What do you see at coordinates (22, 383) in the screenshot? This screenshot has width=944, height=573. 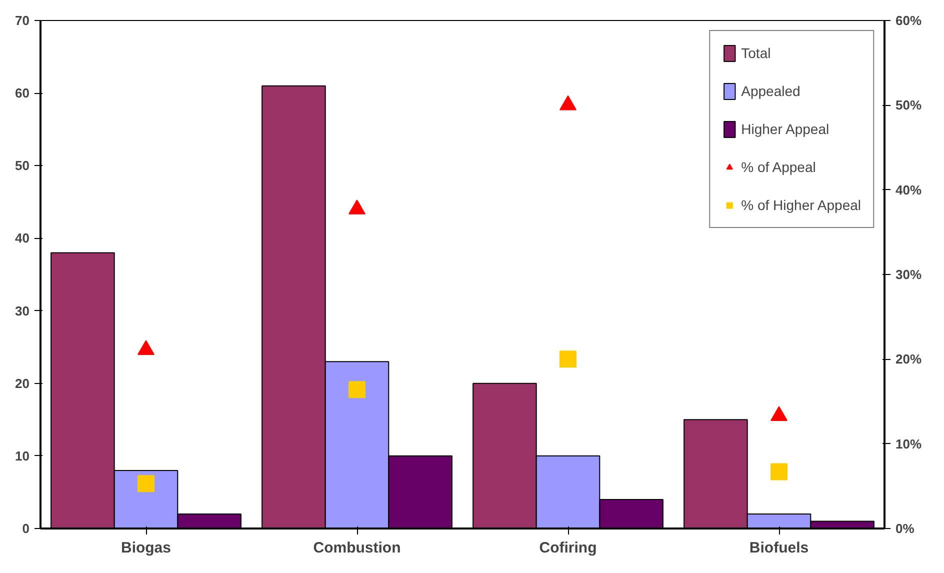 I see `y-tick-label: 20` at bounding box center [22, 383].